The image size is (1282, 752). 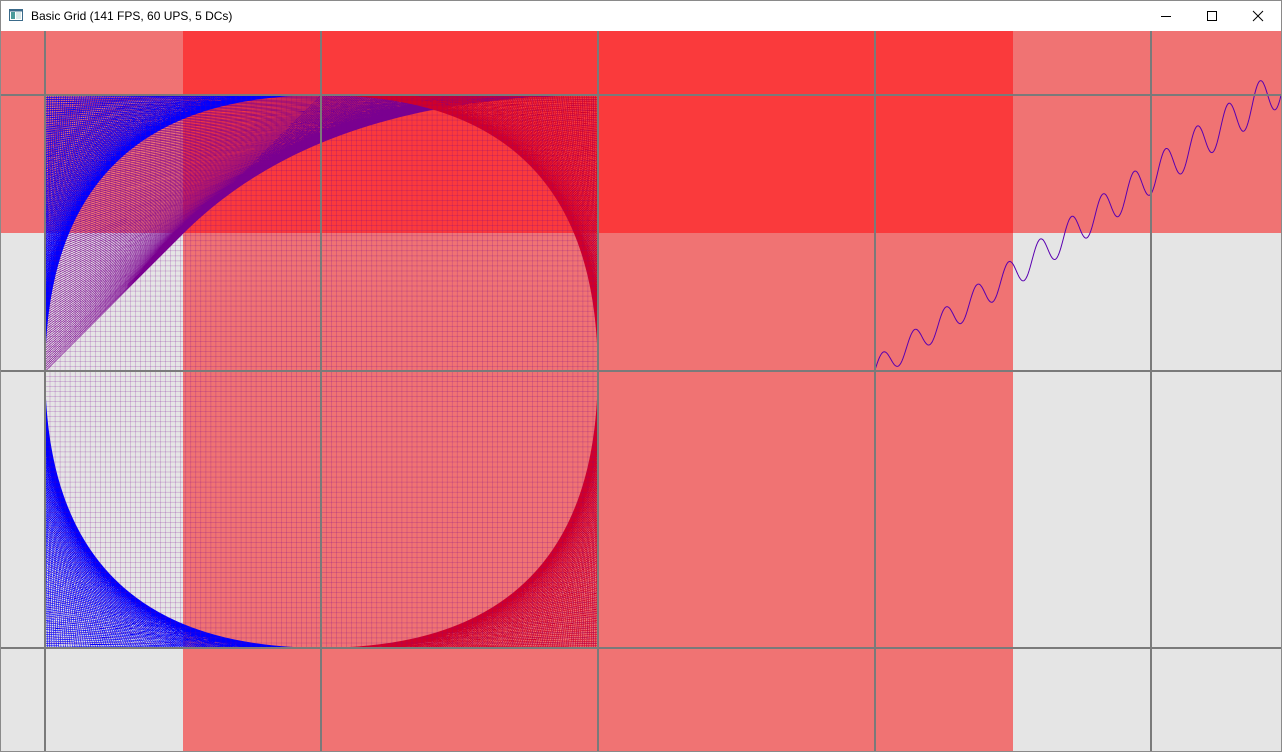 What do you see at coordinates (132, 16) in the screenshot?
I see `window-title: Basic Grid (141 FPS, 60 UPS, 5 DCs)` at bounding box center [132, 16].